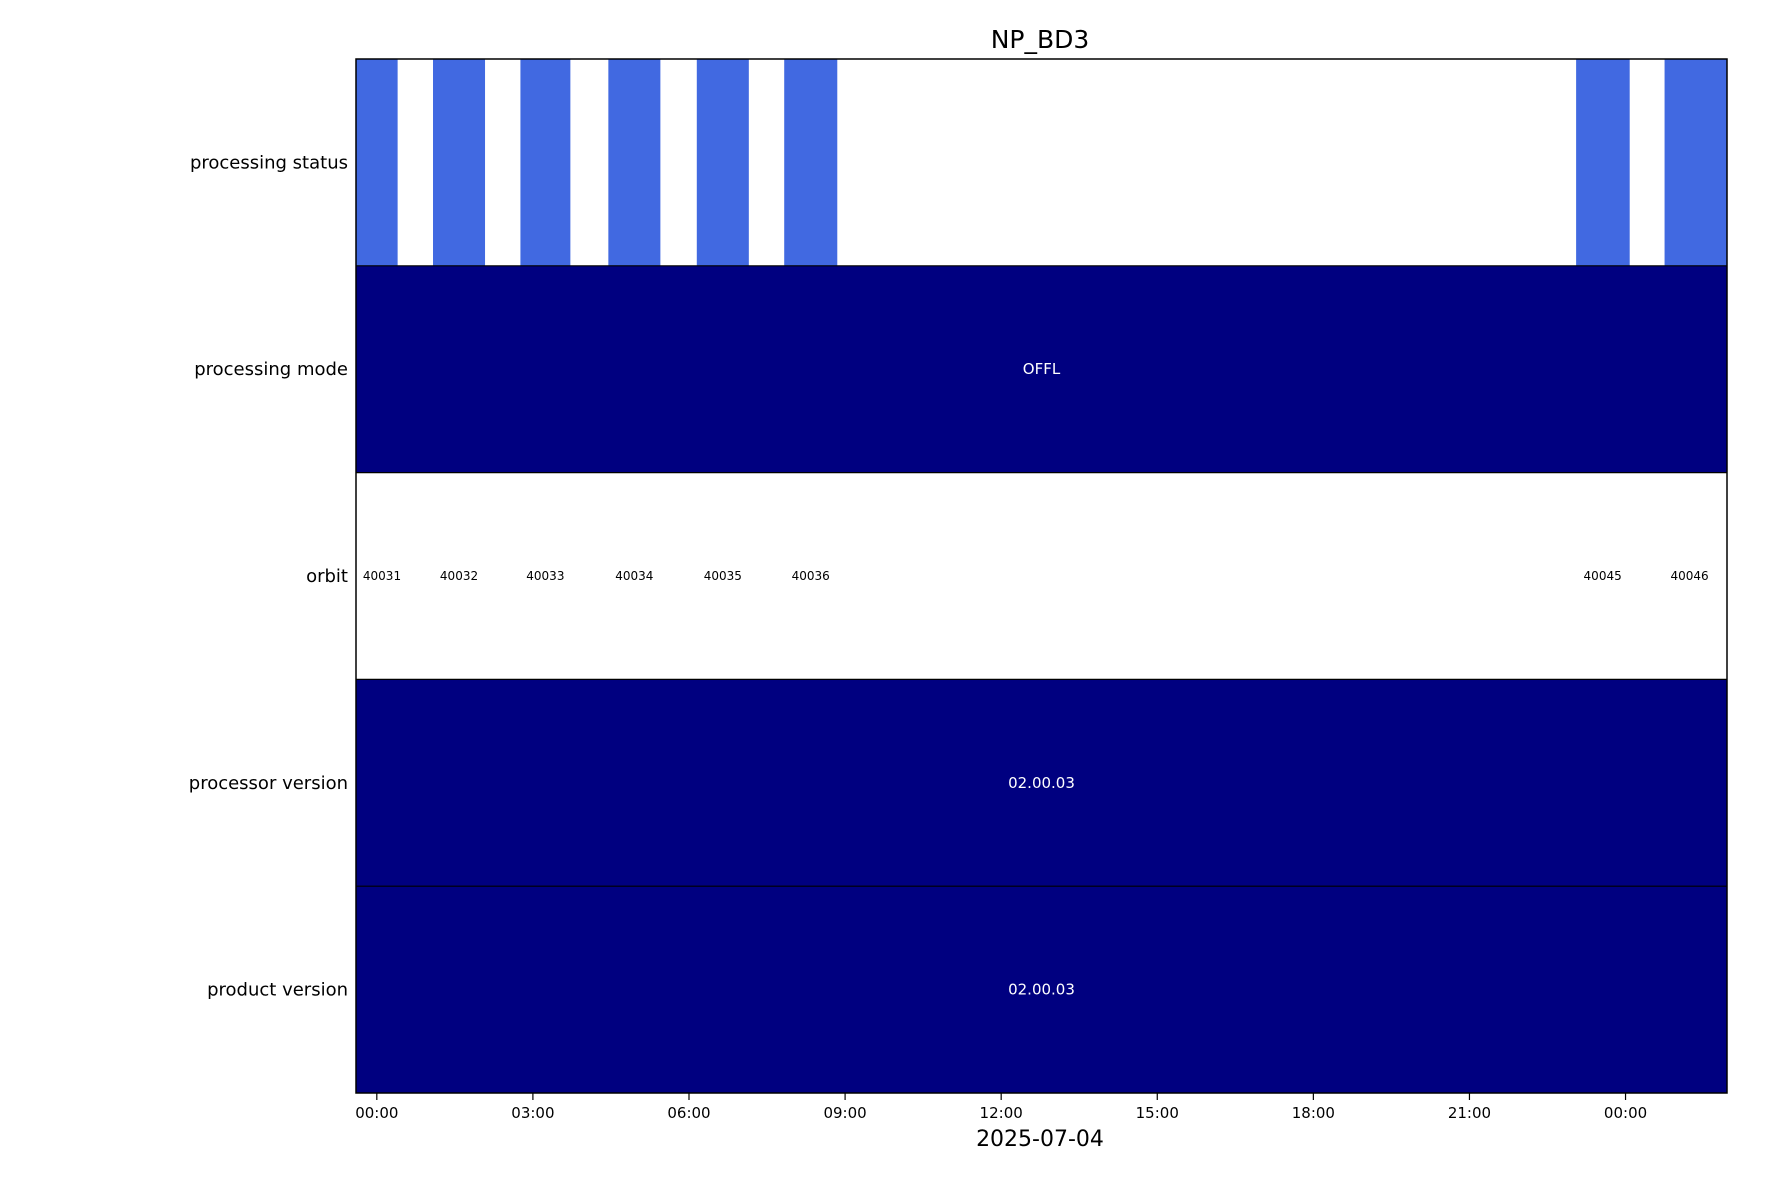  Describe the element at coordinates (1603, 576) in the screenshot. I see `orbit-label: 40045` at that location.